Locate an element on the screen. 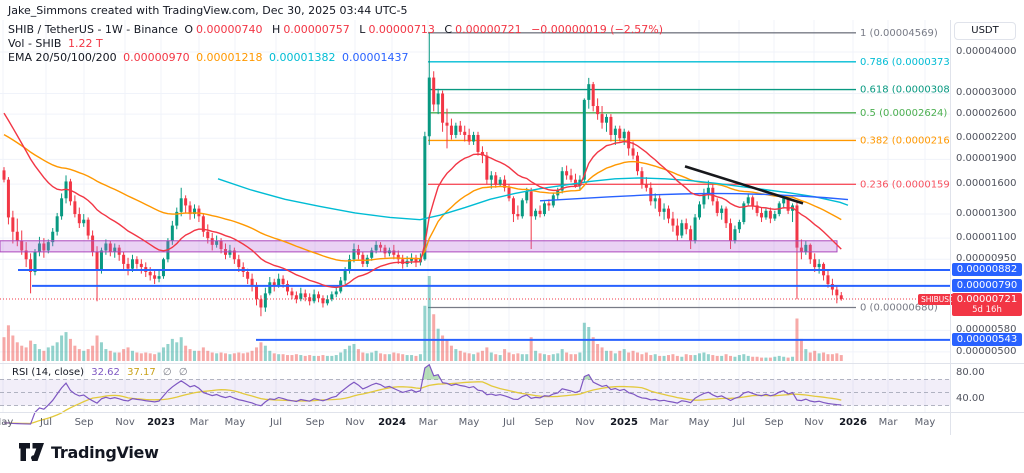 The image size is (1024, 473). price-tick: 0.00000580 is located at coordinates (986, 330).